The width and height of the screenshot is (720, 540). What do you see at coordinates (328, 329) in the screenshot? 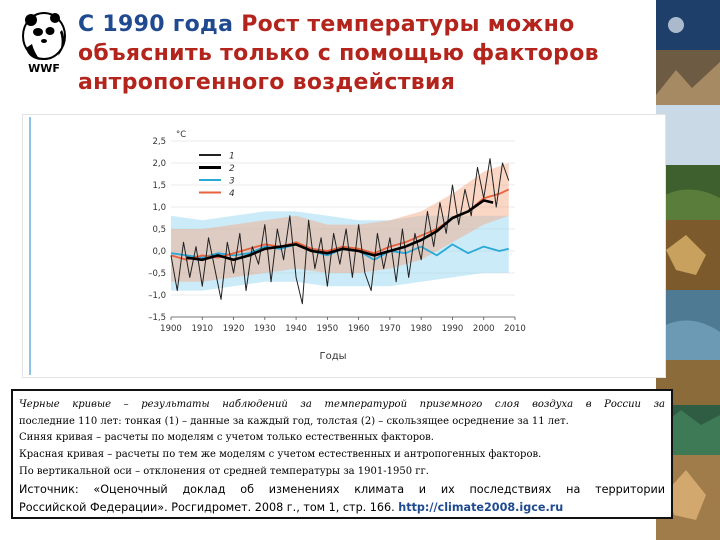
I see `x-tick-label: 1950` at bounding box center [328, 329].